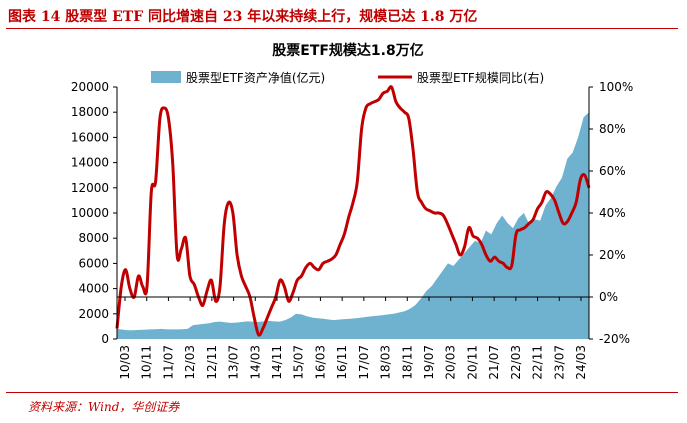  I want to click on y2-tick-label: 40%, so click(612, 213).